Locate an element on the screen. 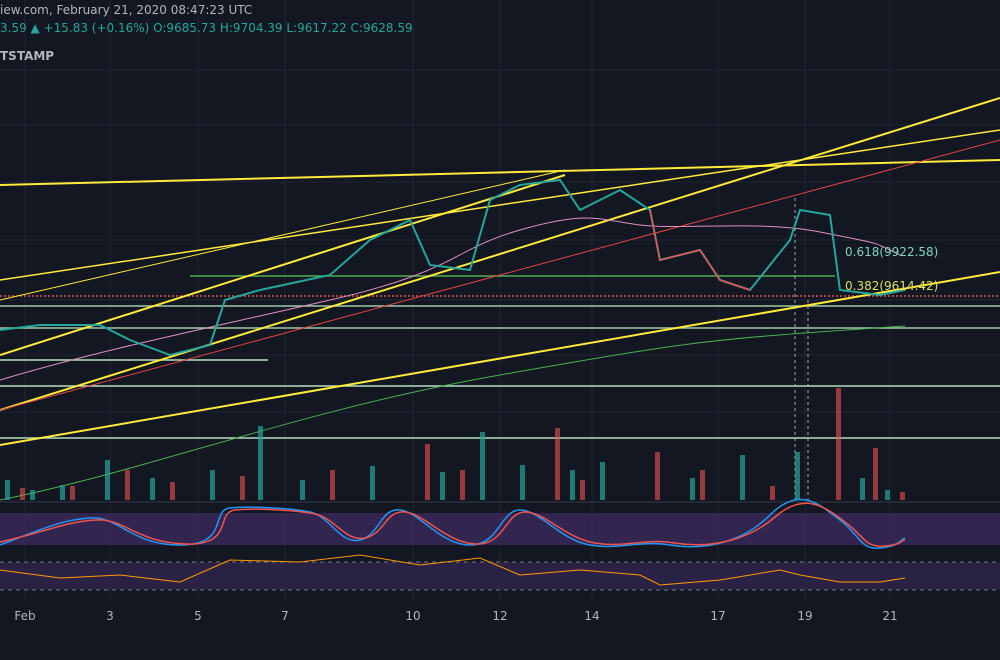 The image size is (1000, 660). exchange: TSTAMP is located at coordinates (27, 56).